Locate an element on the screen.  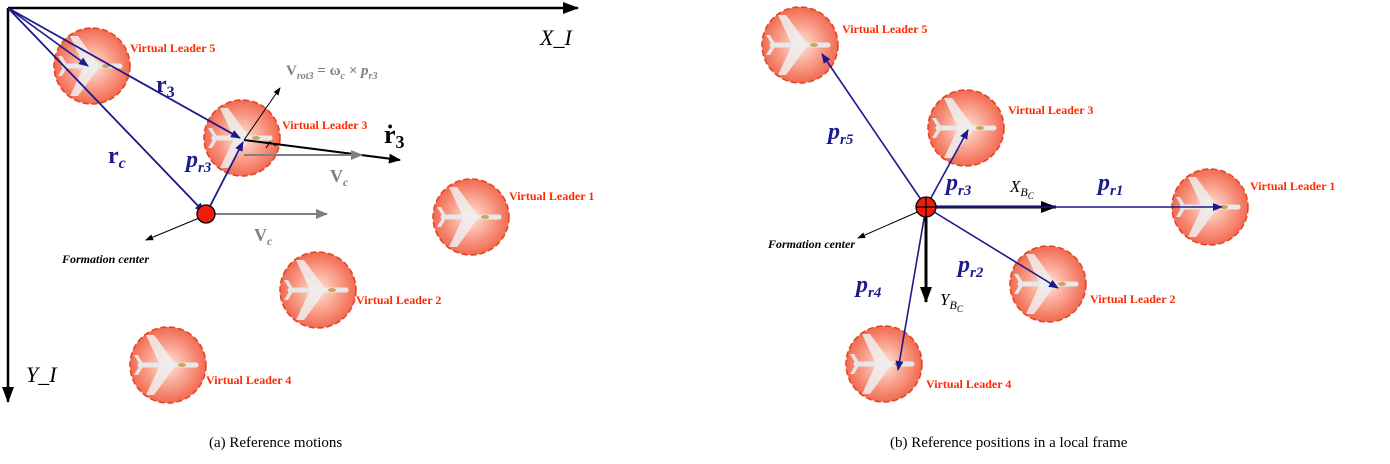
formation-center-label-b: Formation center is located at coordinates (811, 244).